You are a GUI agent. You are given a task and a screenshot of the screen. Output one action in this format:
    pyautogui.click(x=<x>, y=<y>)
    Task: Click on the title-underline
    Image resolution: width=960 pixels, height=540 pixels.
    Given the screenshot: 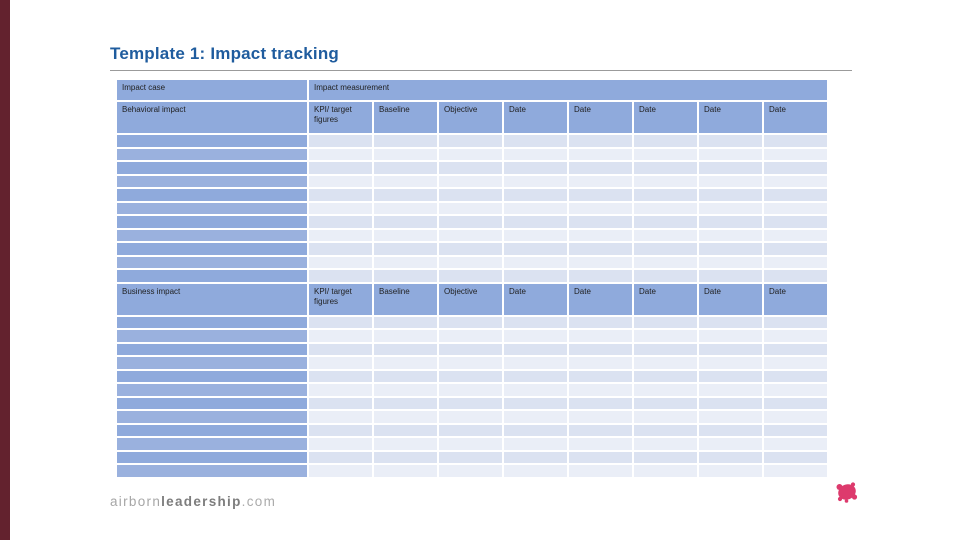 What is the action you would take?
    pyautogui.click(x=481, y=70)
    